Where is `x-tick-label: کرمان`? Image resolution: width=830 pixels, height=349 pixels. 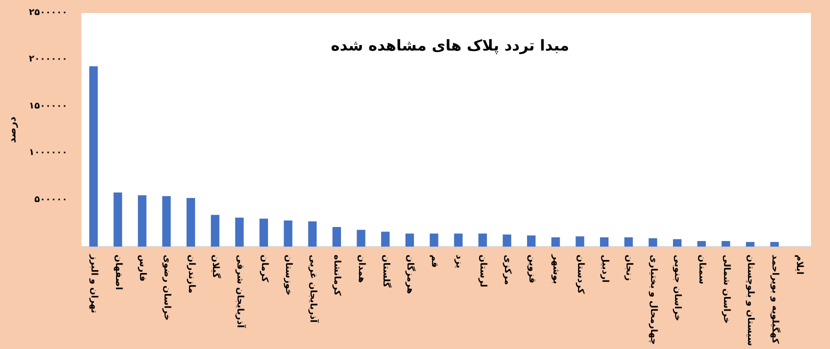 x-tick-label: کرمان is located at coordinates (263, 268).